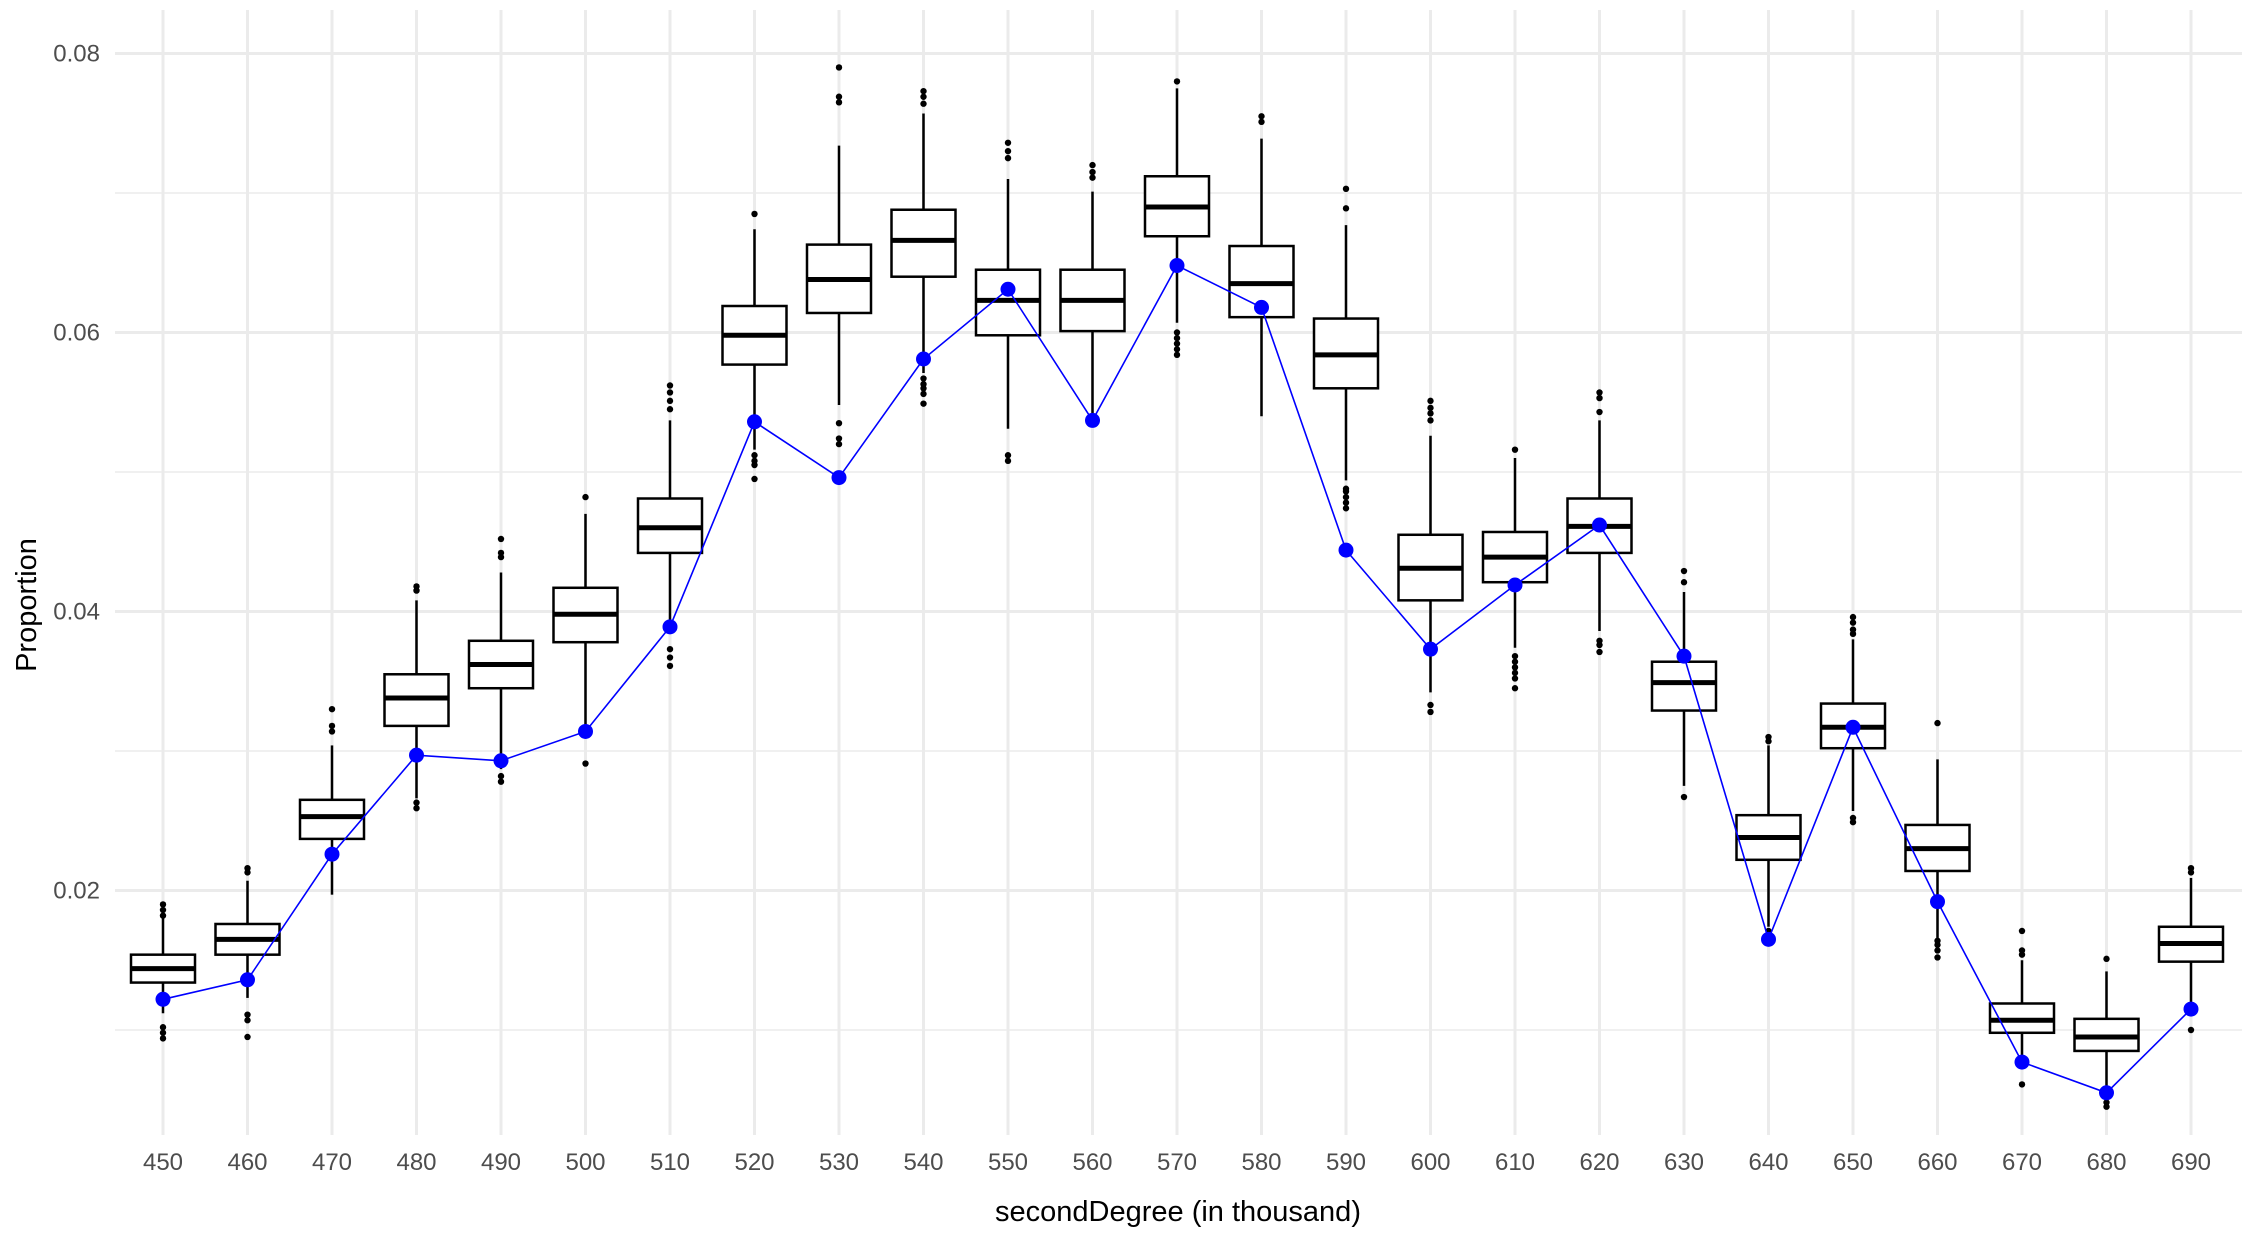 The image size is (2256, 1243). I want to click on x-tick-label: 470, so click(332, 1162).